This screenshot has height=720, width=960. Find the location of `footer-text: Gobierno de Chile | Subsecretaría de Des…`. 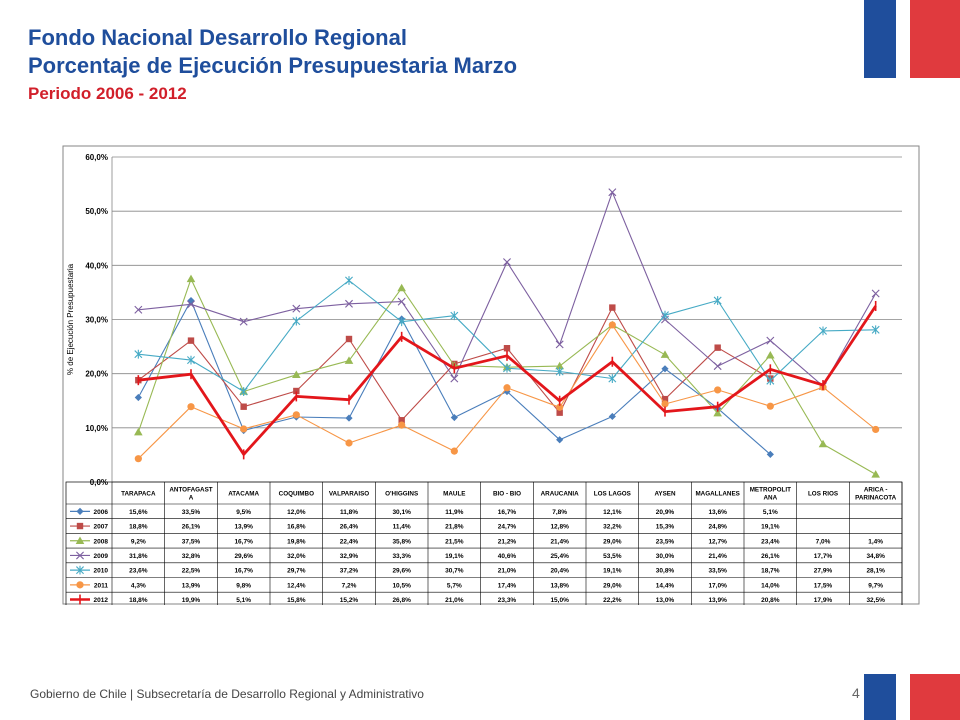

footer-text: Gobierno de Chile | Subsecretaría de Des… is located at coordinates (227, 694).